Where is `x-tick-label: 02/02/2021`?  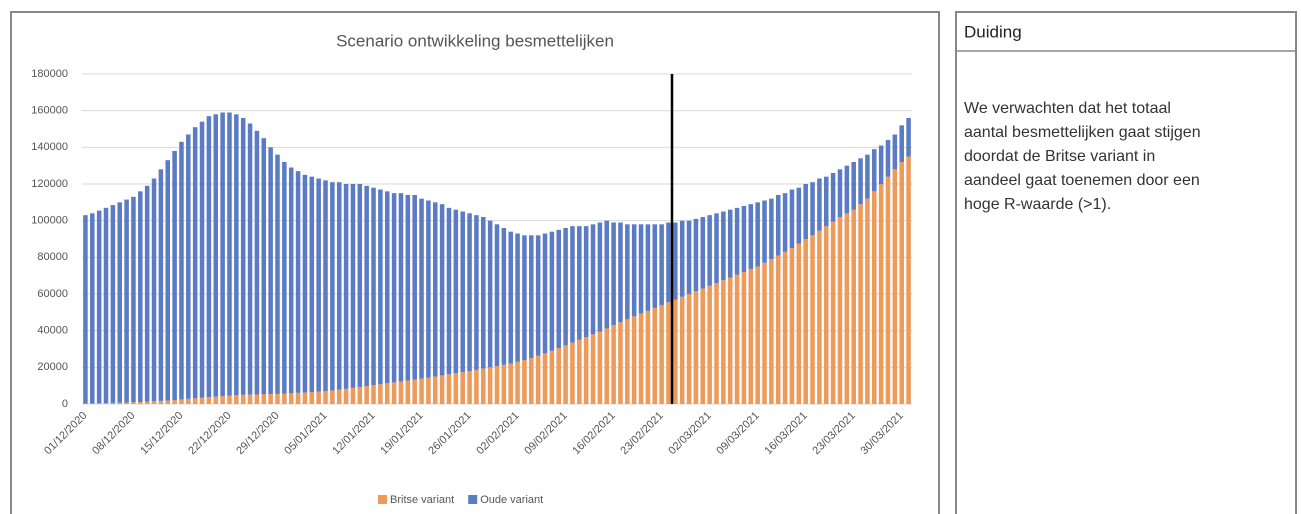 x-tick-label: 02/02/2021 is located at coordinates (497, 433).